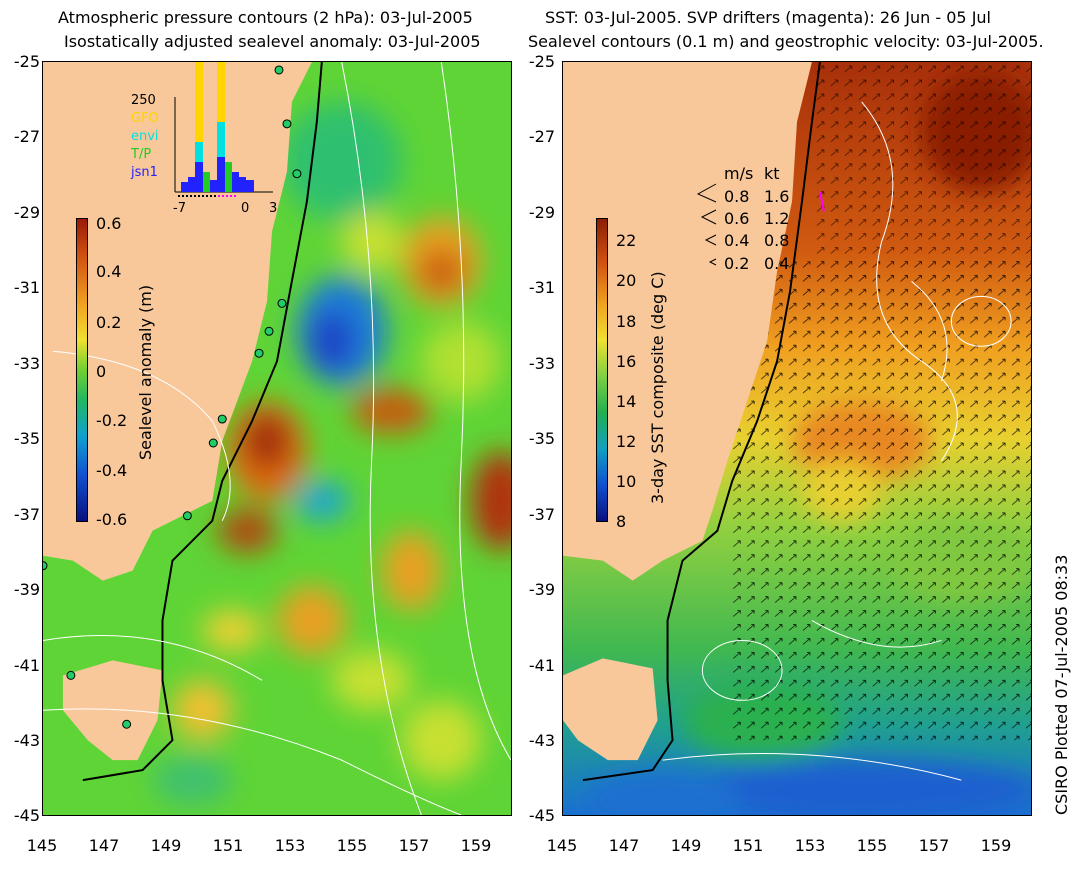 This screenshot has width=1080, height=870. What do you see at coordinates (624, 845) in the screenshot?
I see `right-lon-label: 147` at bounding box center [624, 845].